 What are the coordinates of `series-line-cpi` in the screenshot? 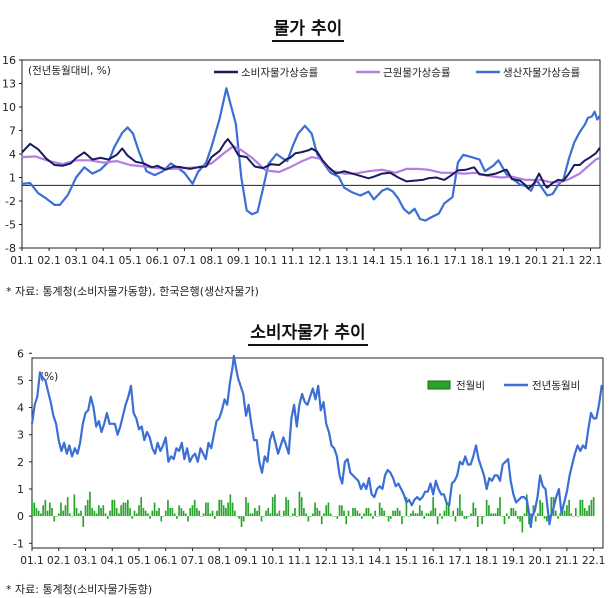 It's located at (311, 164).